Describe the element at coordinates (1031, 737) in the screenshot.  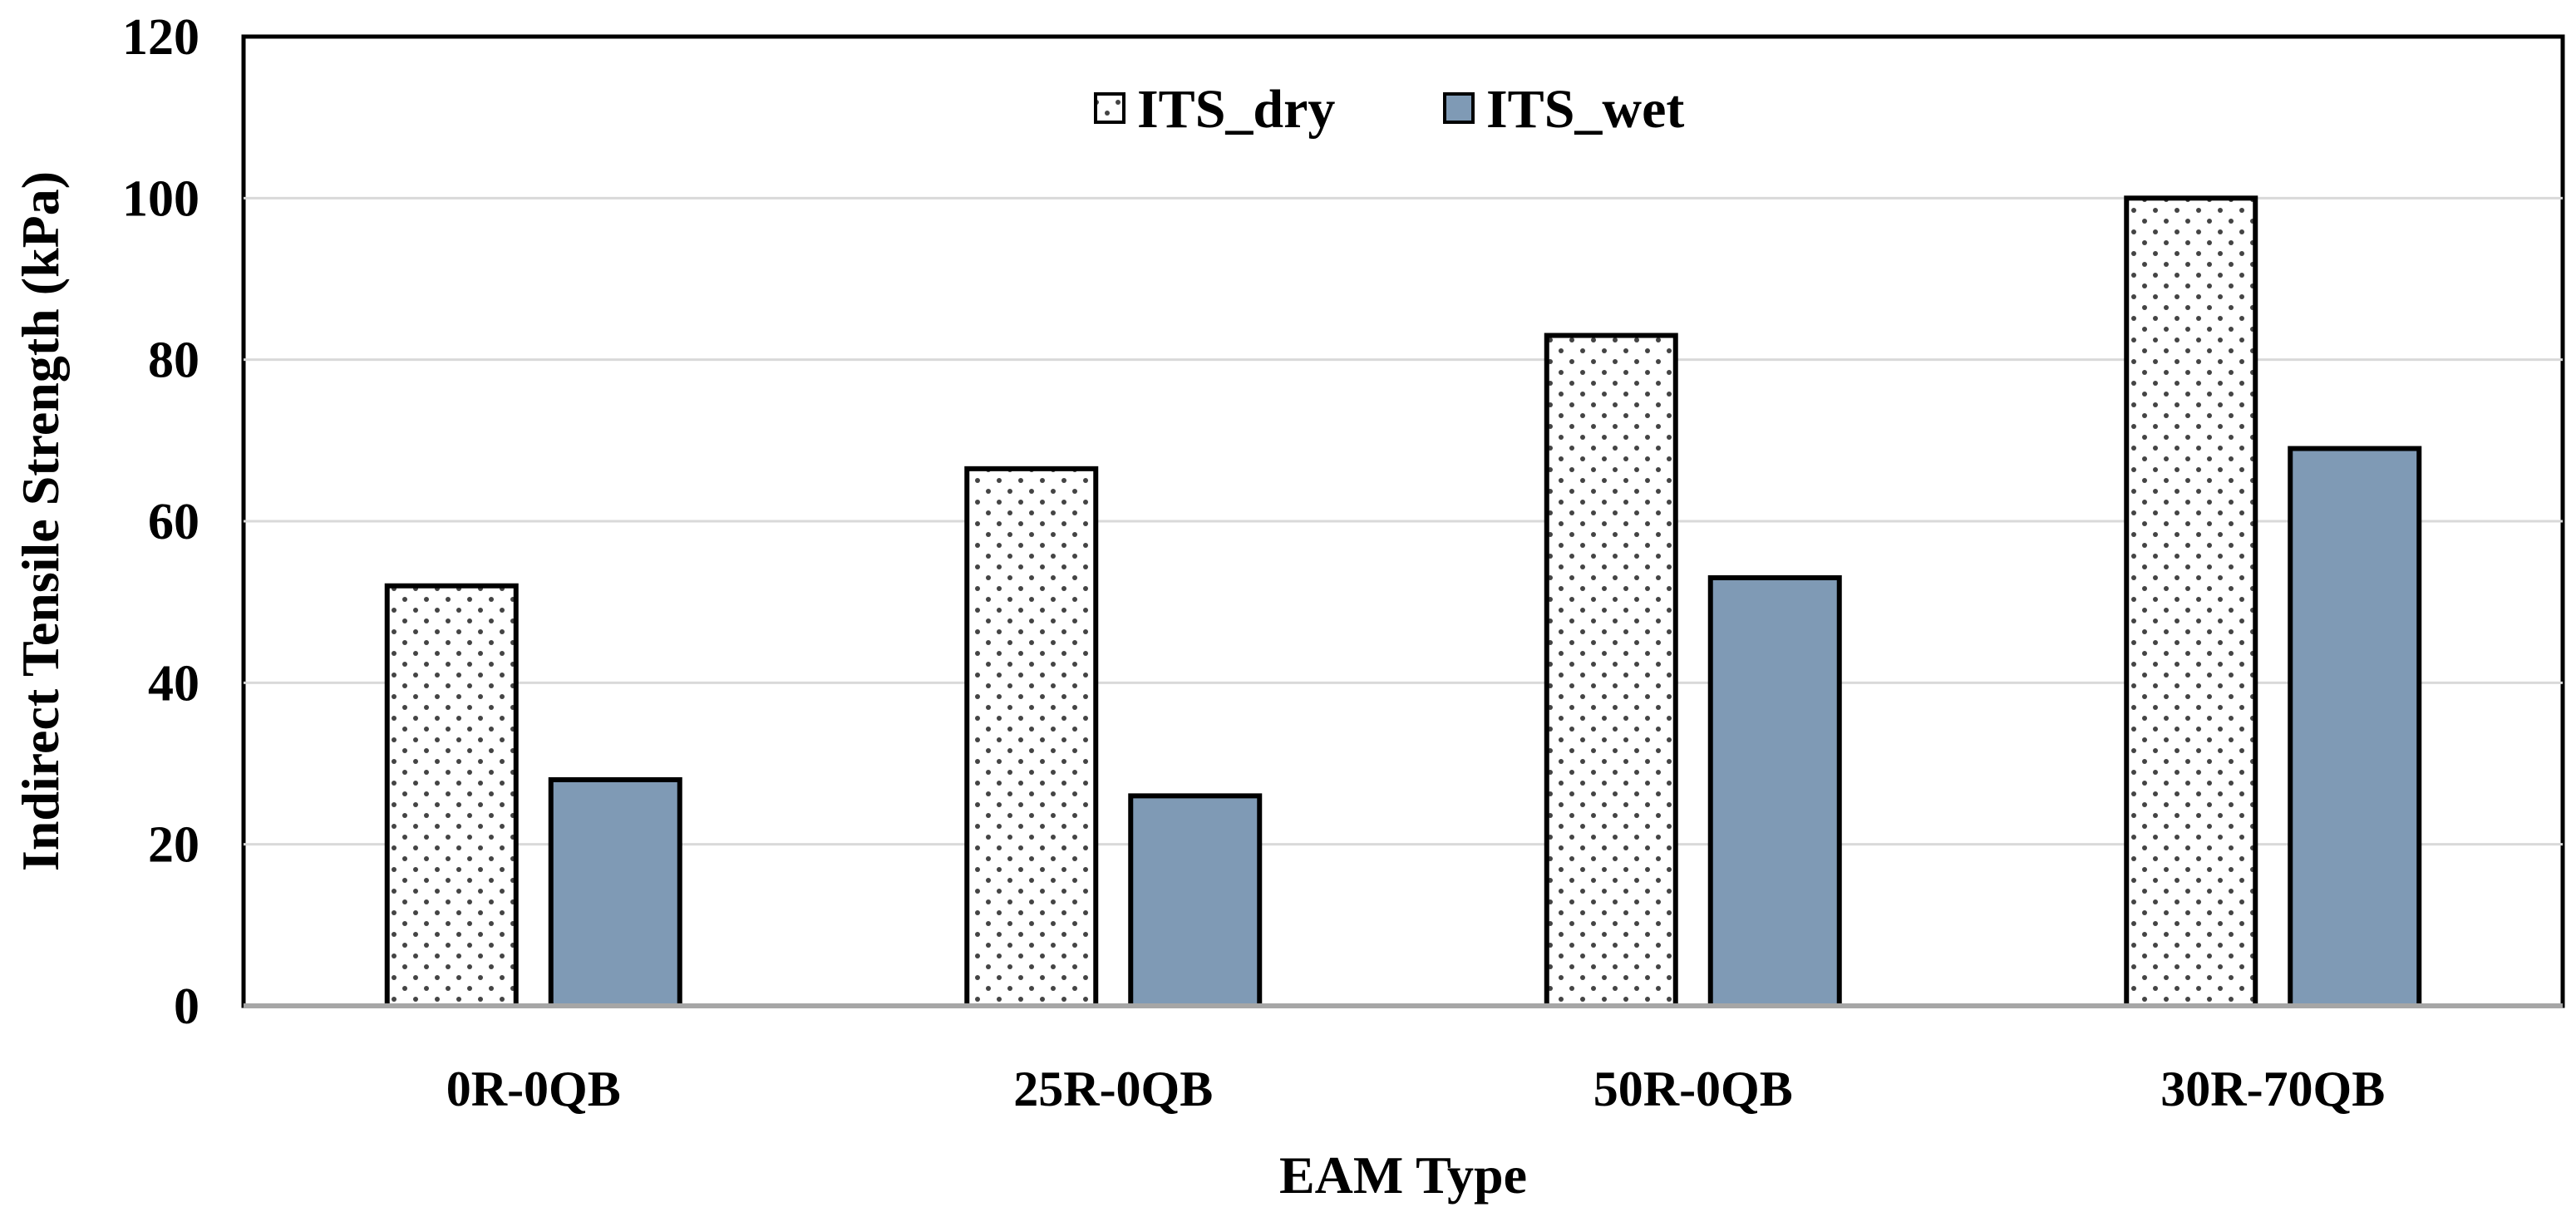
I see `bar-its-dry-25r-0qb` at that location.